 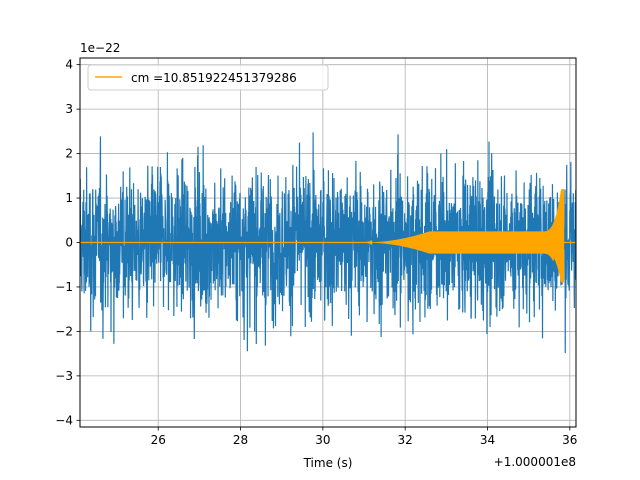 What do you see at coordinates (535, 462) in the screenshot?
I see `x-offset-label: +1.000001e8` at bounding box center [535, 462].